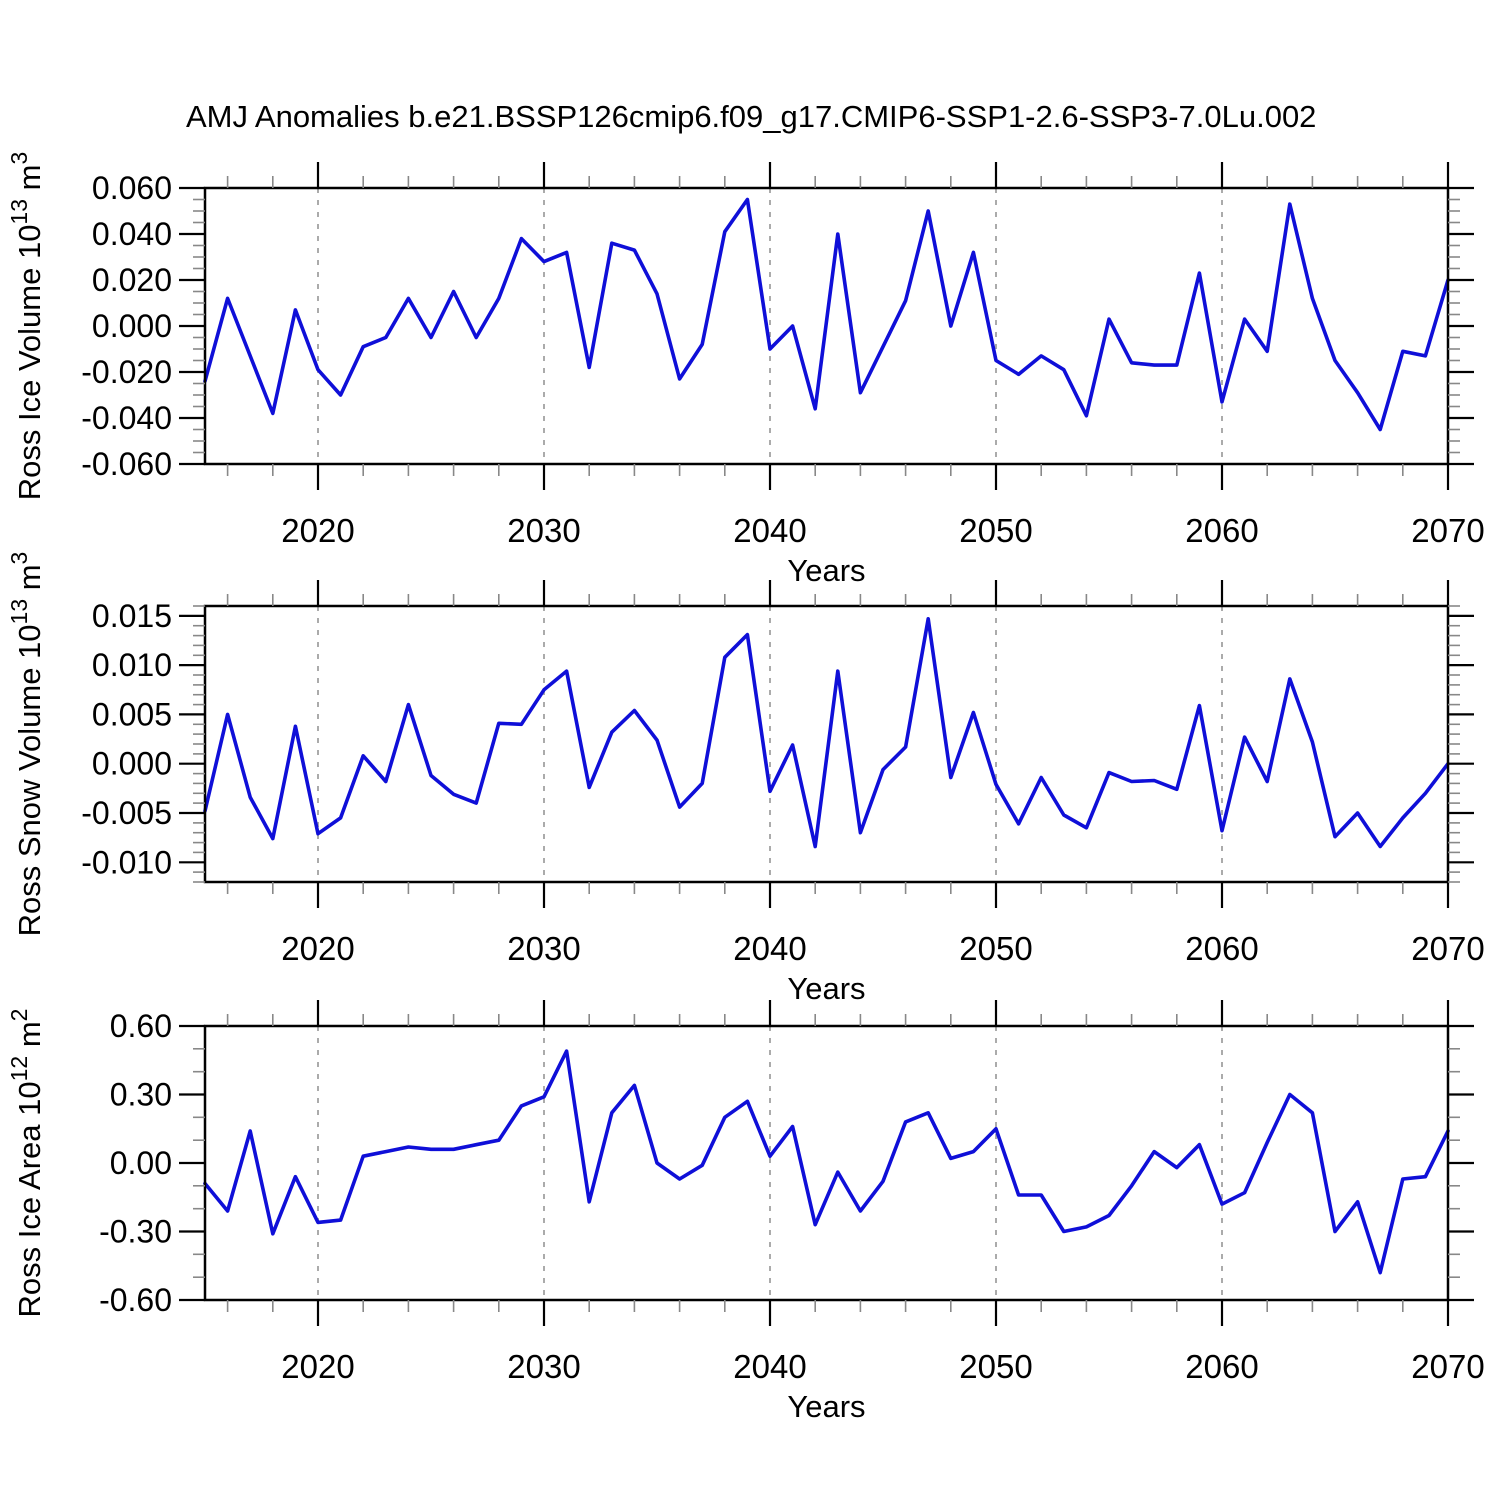 The image size is (1500, 1500). What do you see at coordinates (26, 1163) in the screenshot?
I see `y-axis-title: Ross Ice Area 1012 m2` at bounding box center [26, 1163].